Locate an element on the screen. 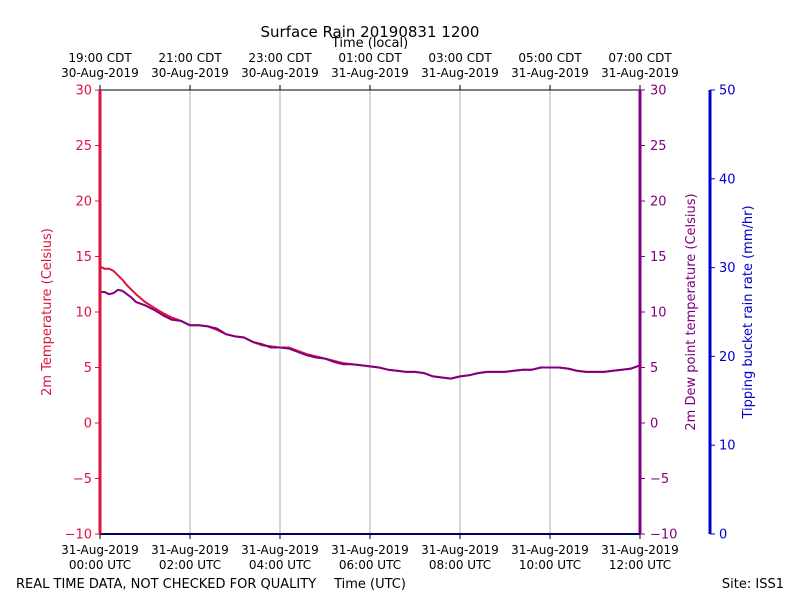  y-tick-label-right: 20 is located at coordinates (658, 202).